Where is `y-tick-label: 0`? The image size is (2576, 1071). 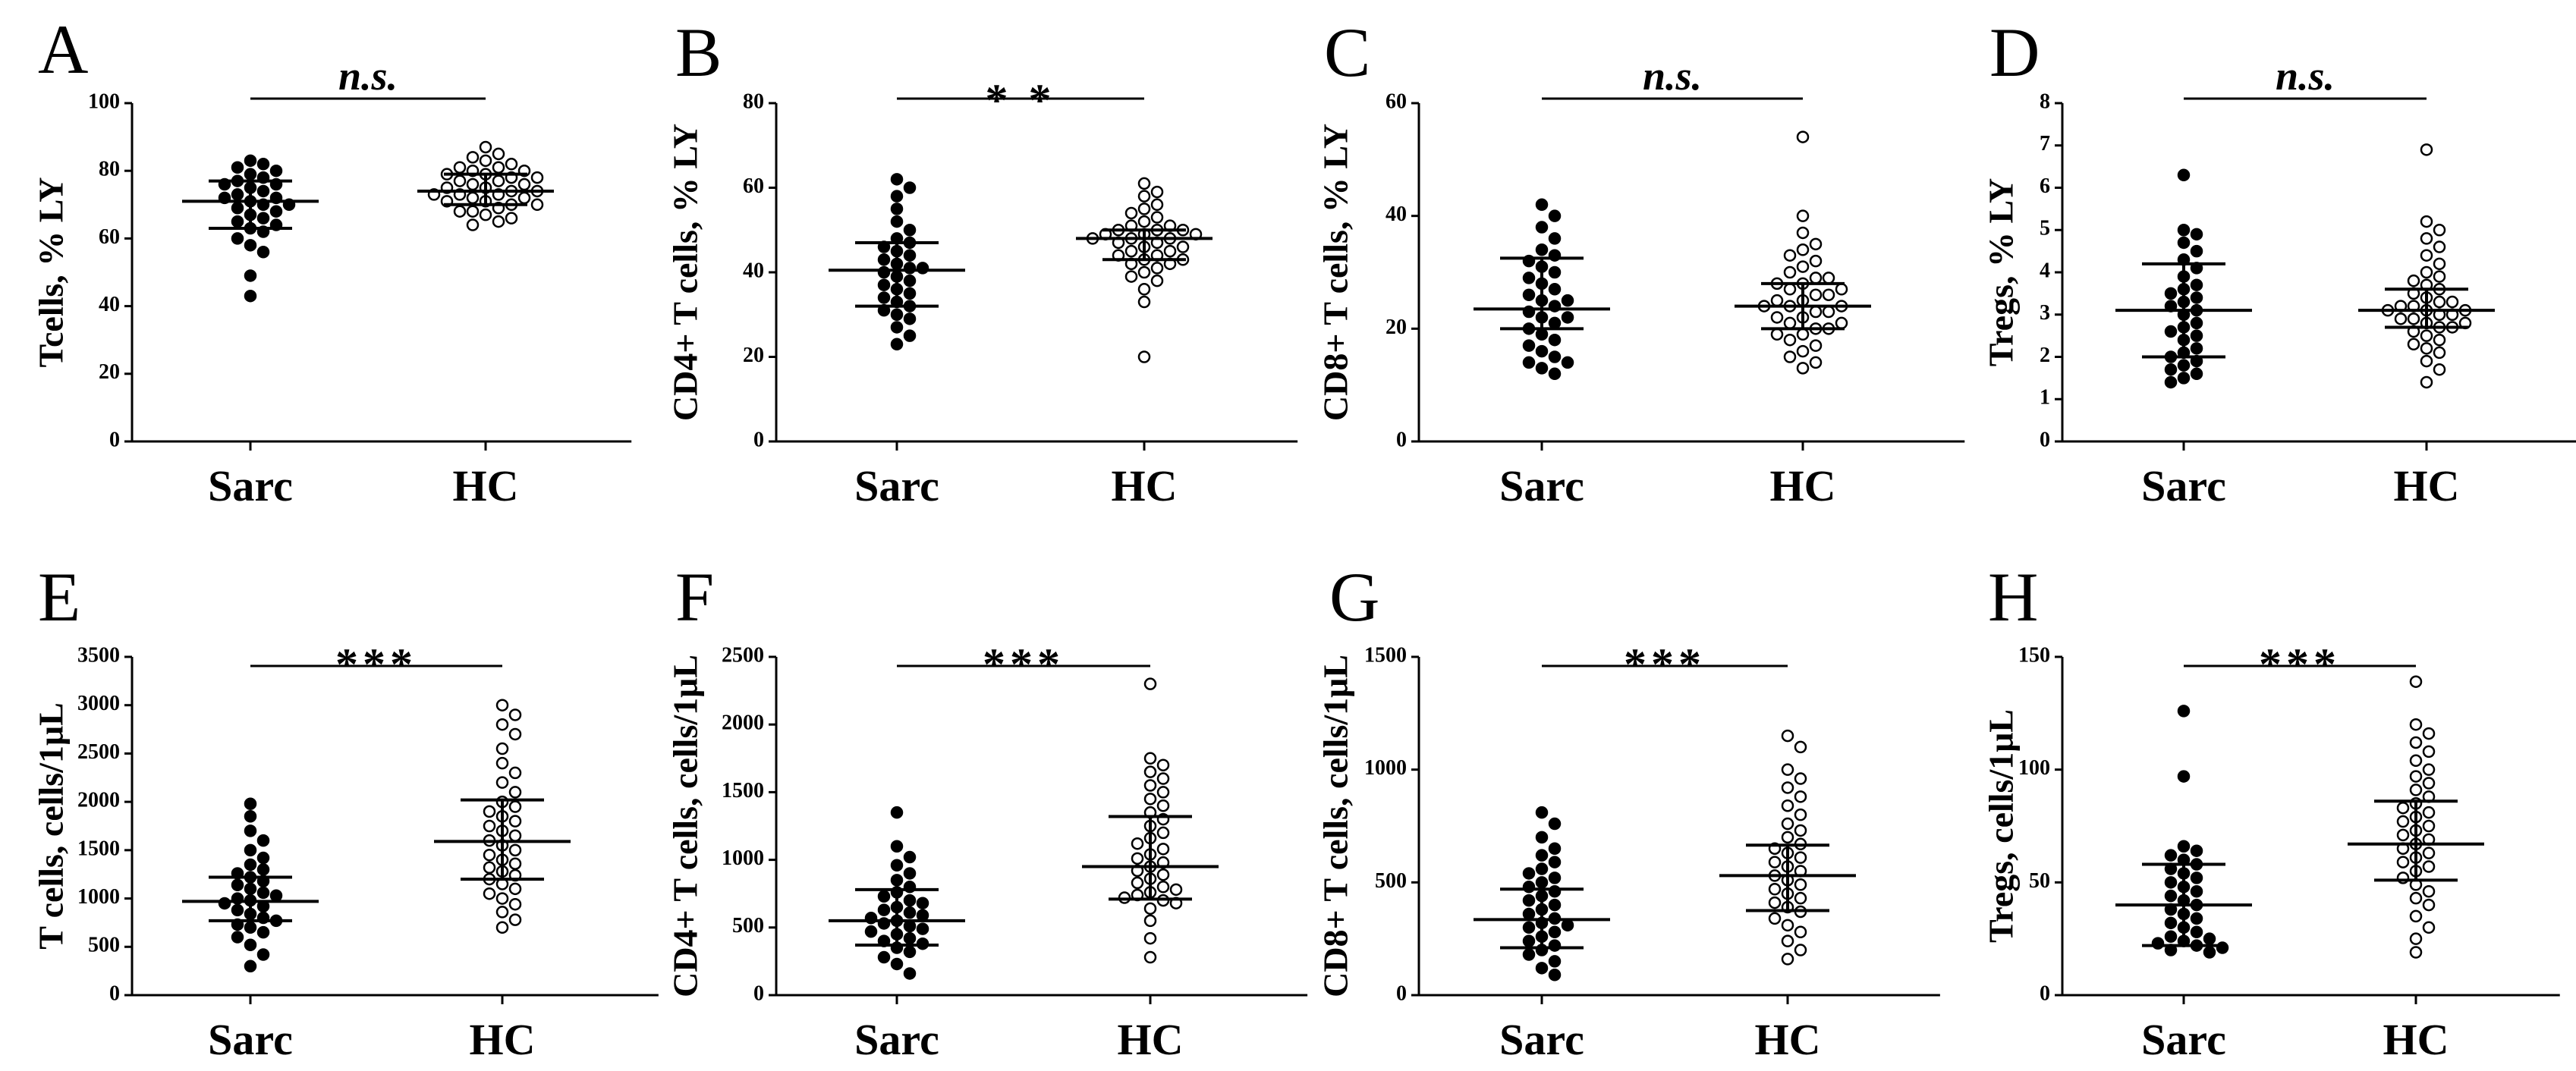
y-tick-label: 0 is located at coordinates (758, 993).